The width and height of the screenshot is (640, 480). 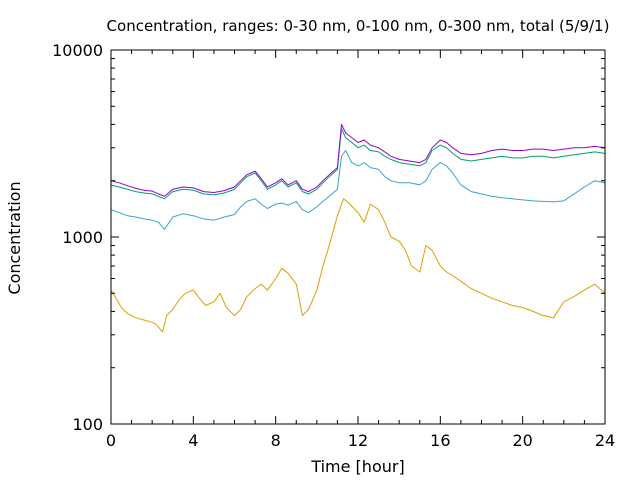 I want to click on x-tick-label: 4, so click(x=193, y=440).